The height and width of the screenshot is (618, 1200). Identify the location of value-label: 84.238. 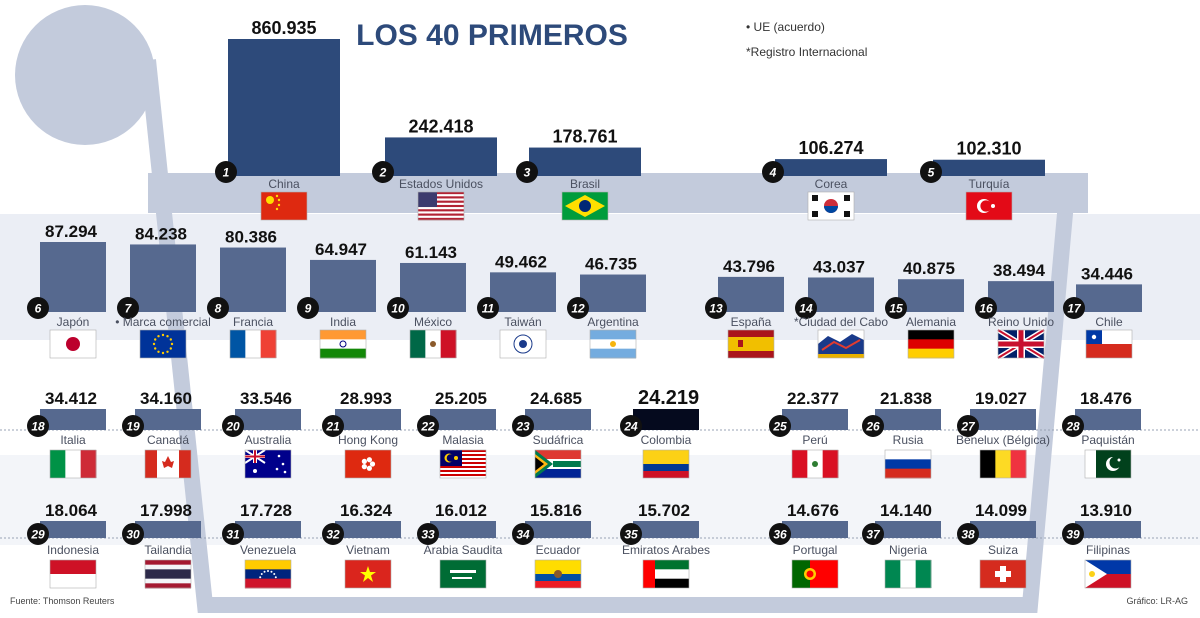
(161, 233).